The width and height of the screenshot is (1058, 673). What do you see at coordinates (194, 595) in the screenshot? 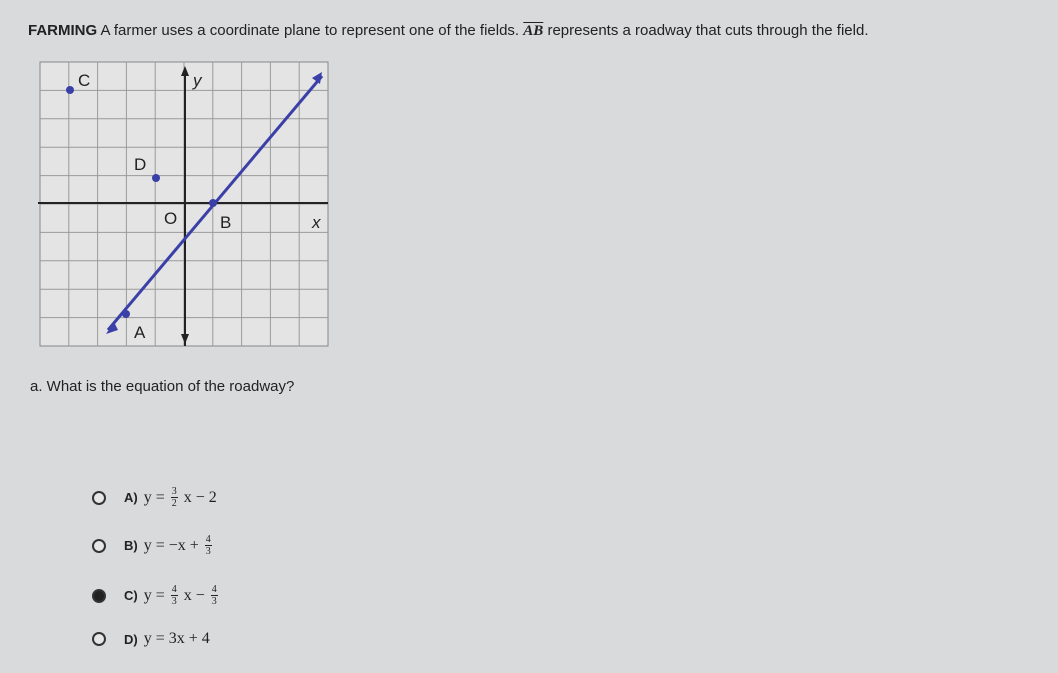
I see `option-text: x −` at bounding box center [194, 595].